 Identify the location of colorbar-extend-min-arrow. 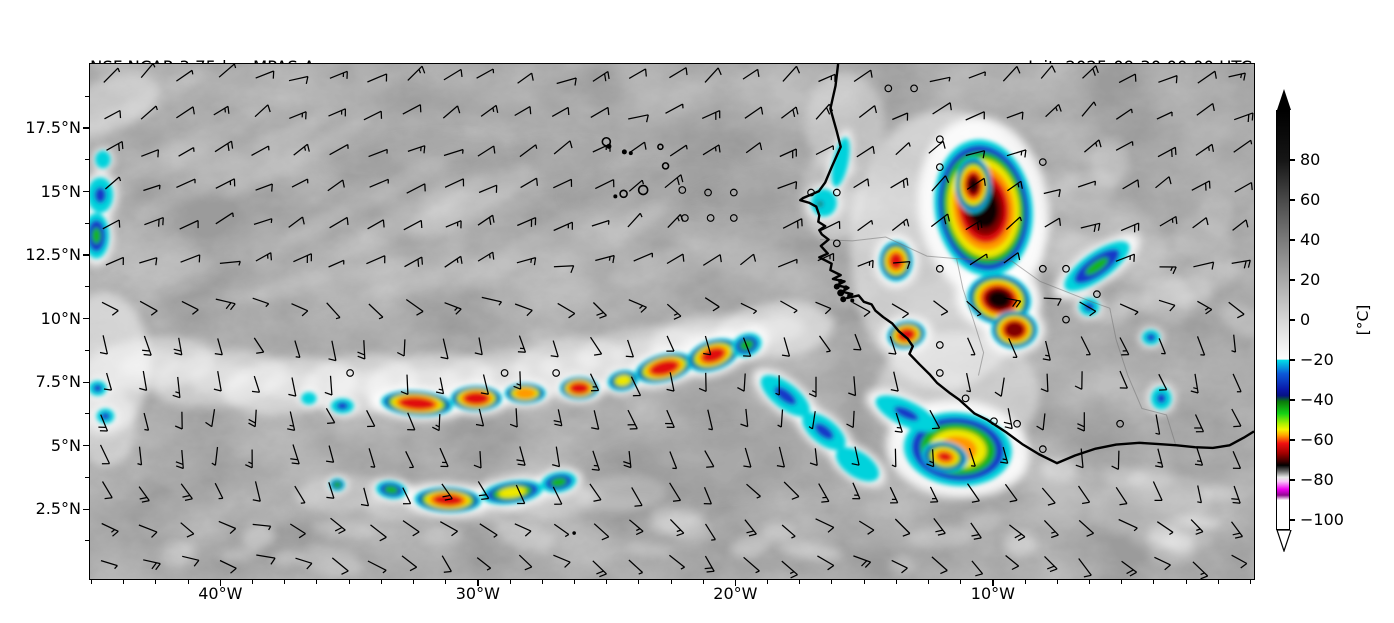
(1284, 541).